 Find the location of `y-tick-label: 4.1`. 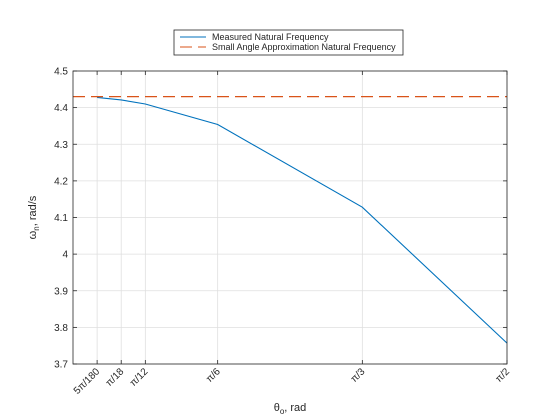

y-tick-label: 4.1 is located at coordinates (61, 218).